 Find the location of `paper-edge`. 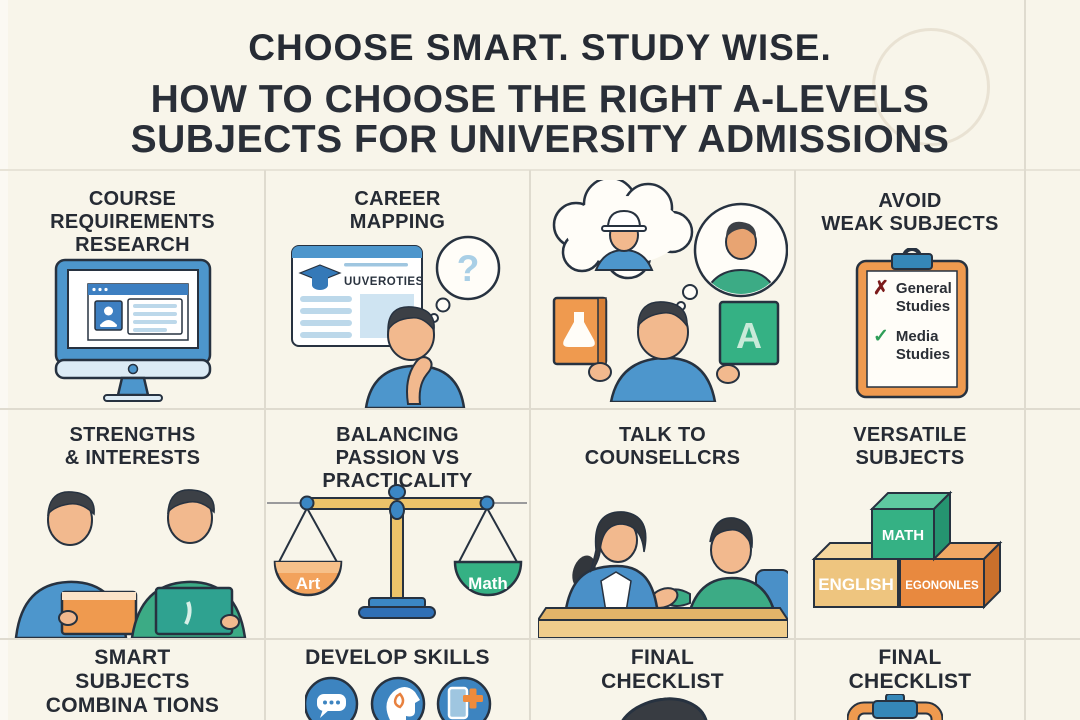

paper-edge is located at coordinates (4, 360).